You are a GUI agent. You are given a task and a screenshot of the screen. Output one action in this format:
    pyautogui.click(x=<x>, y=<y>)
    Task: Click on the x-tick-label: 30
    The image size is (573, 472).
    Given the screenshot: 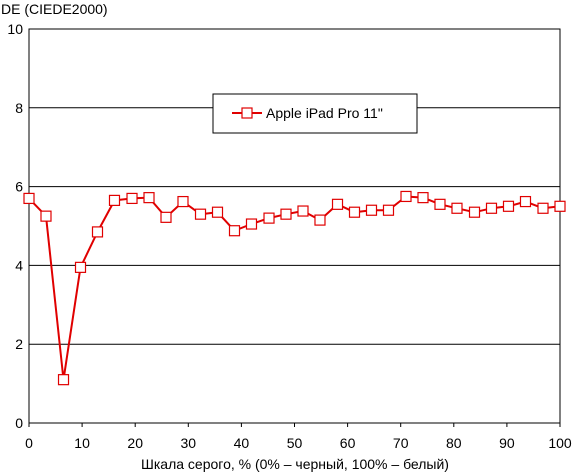 What is the action you would take?
    pyautogui.click(x=189, y=443)
    